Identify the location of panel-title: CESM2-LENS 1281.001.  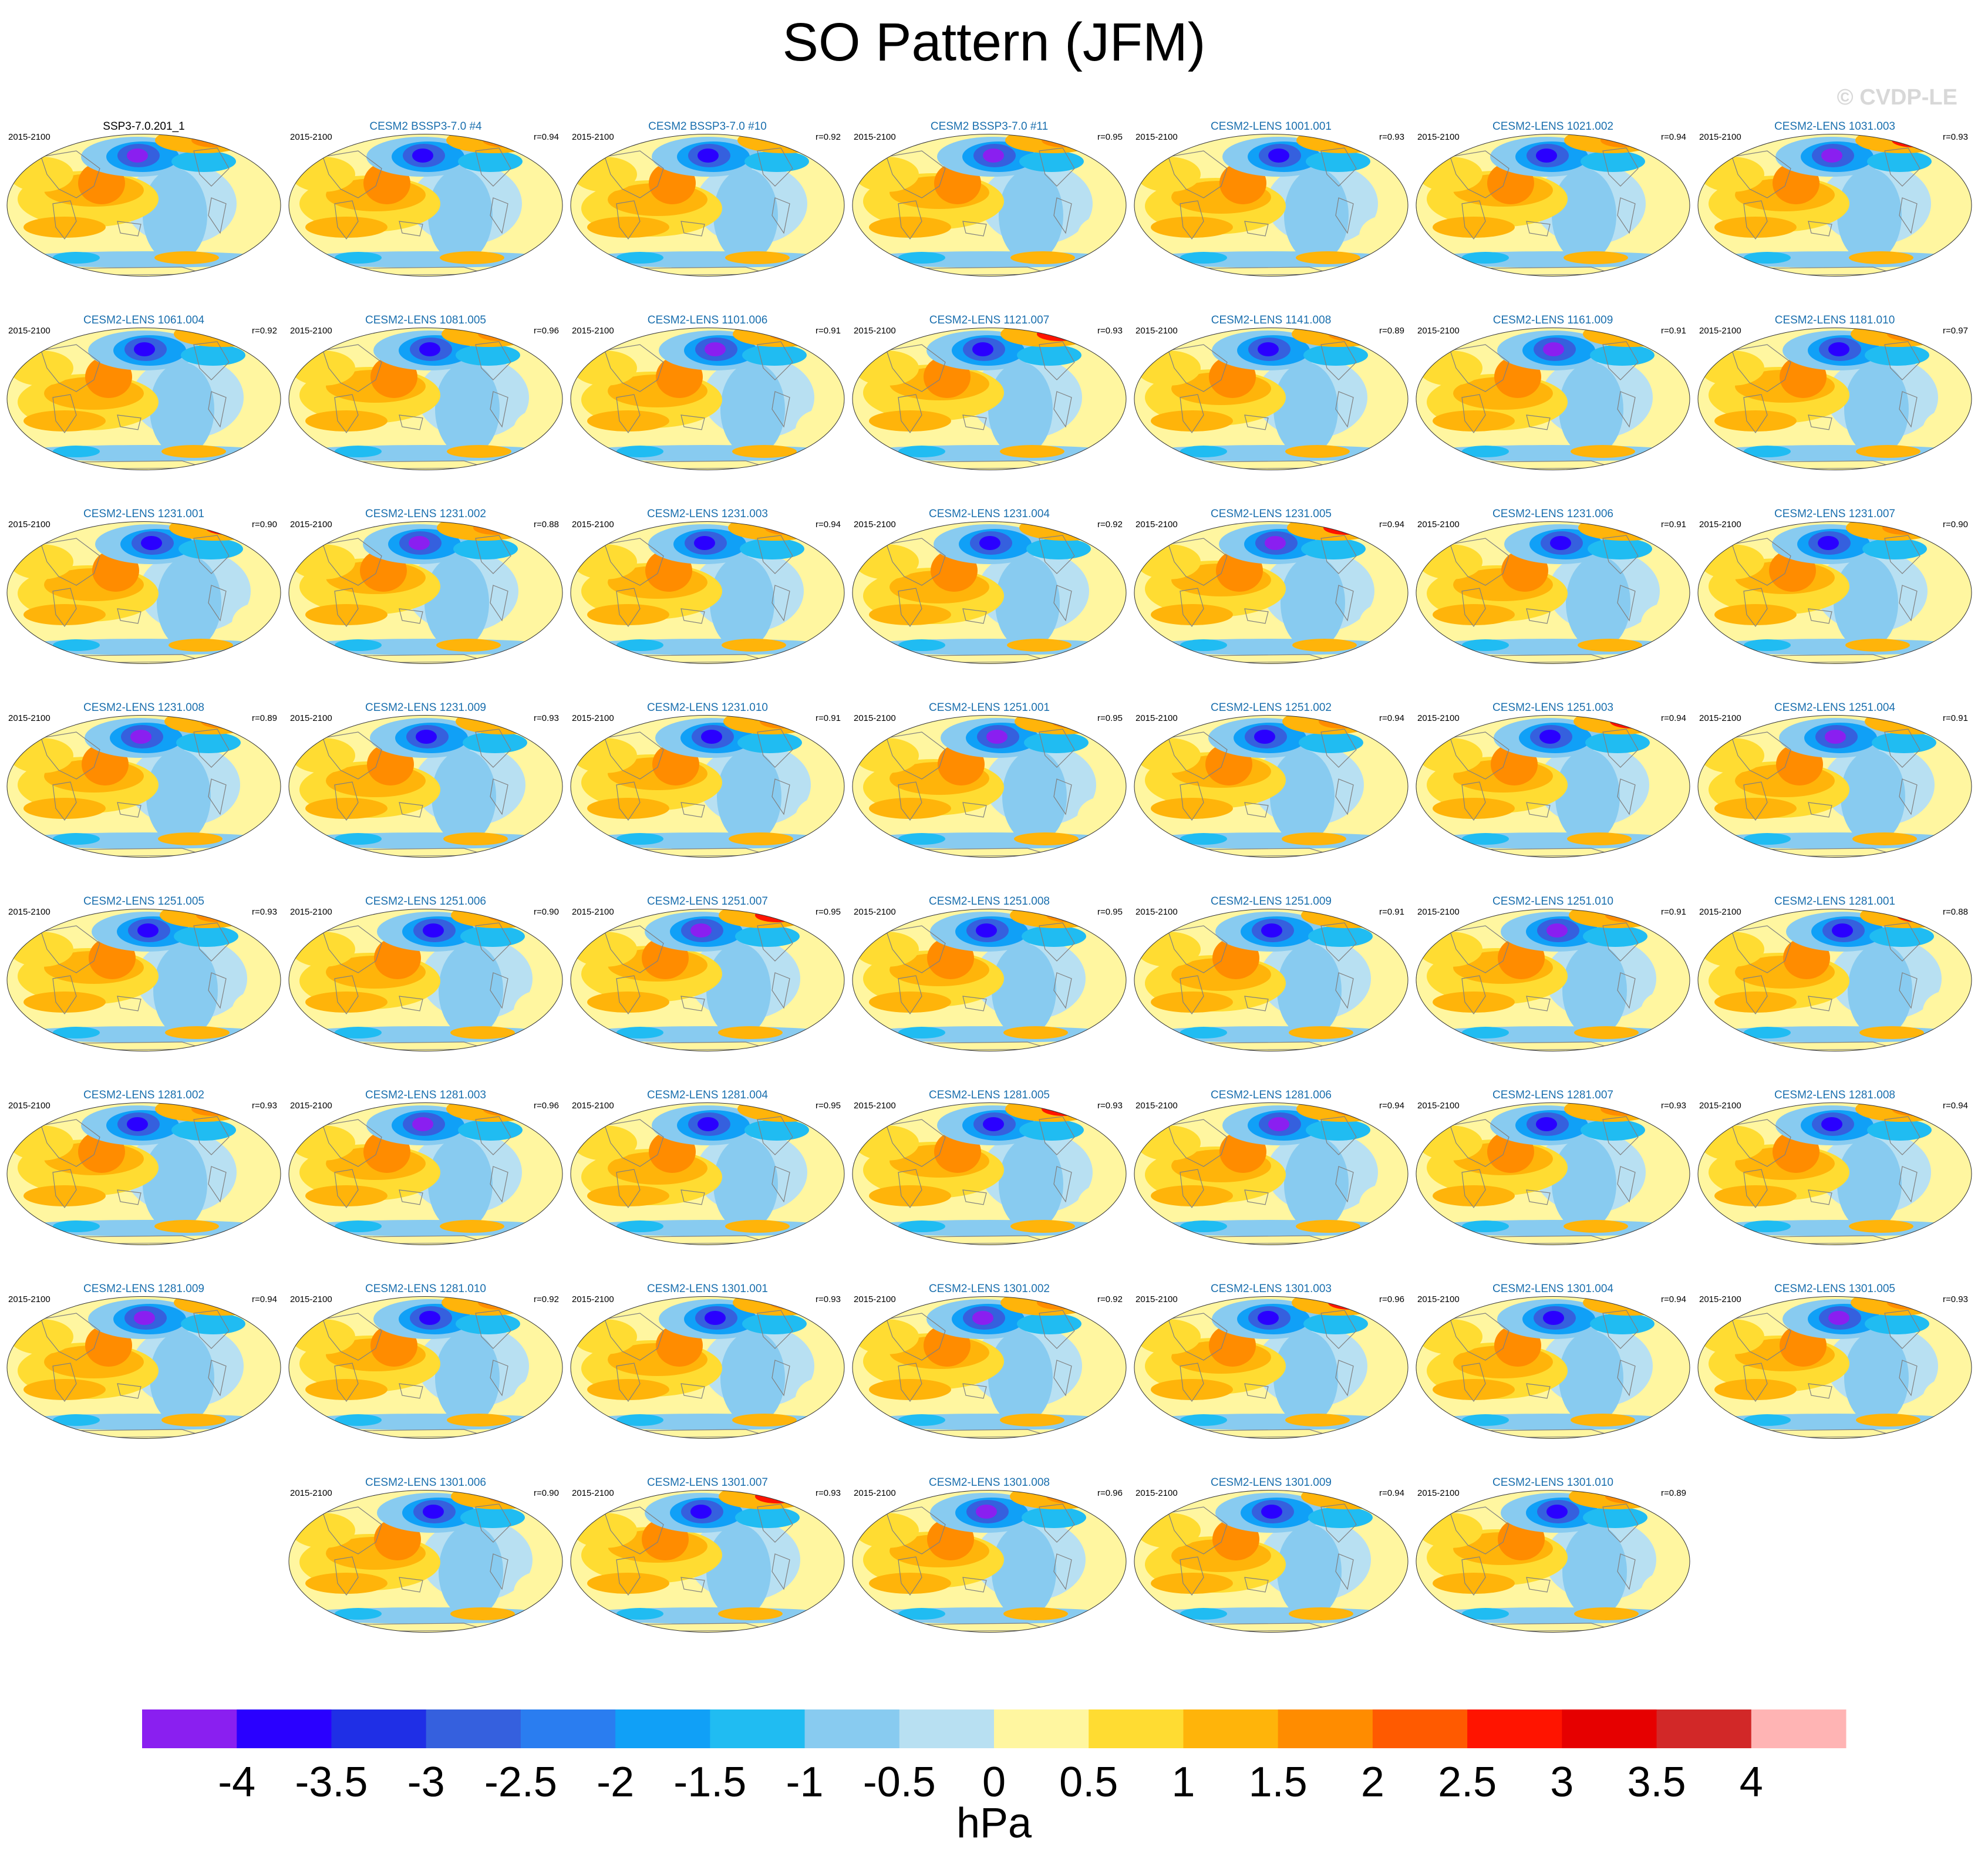
(1835, 902).